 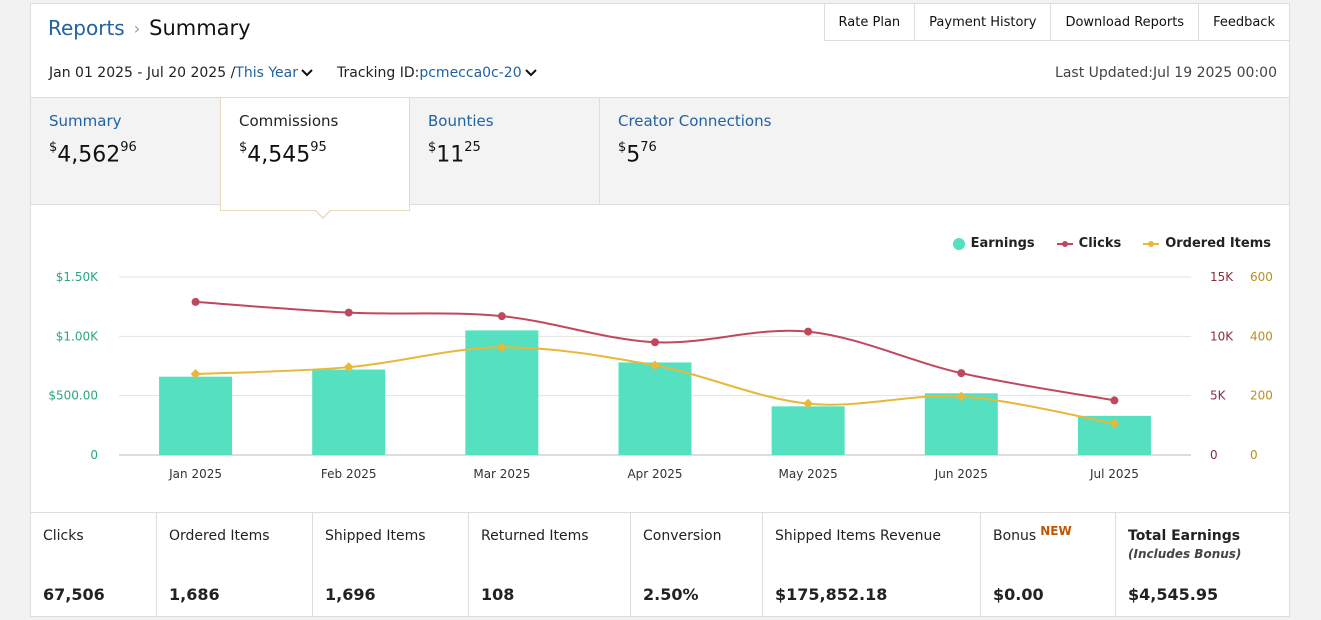 I want to click on left-axis-tick: $1.50K, so click(x=77, y=277).